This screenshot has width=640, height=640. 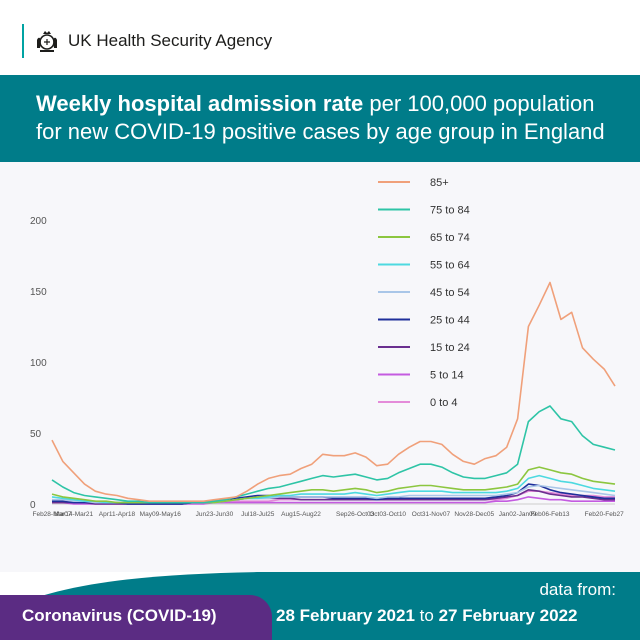 What do you see at coordinates (117, 514) in the screenshot?
I see `x-tick-label: Apr11-Apr18` at bounding box center [117, 514].